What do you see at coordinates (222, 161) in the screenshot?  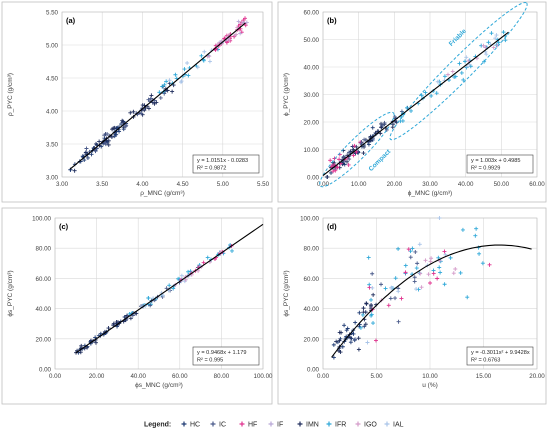 I see `equation-line: y = 1.0151x - 0.0283` at bounding box center [222, 161].